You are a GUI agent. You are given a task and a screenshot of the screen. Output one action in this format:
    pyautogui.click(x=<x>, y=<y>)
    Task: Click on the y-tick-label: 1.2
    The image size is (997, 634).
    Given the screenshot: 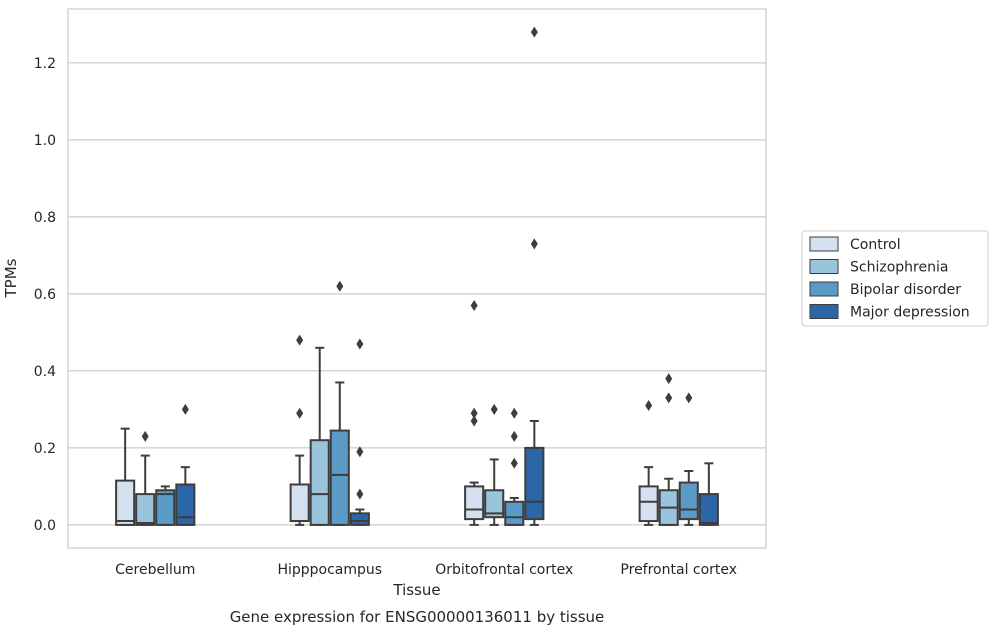 What is the action you would take?
    pyautogui.click(x=45, y=64)
    